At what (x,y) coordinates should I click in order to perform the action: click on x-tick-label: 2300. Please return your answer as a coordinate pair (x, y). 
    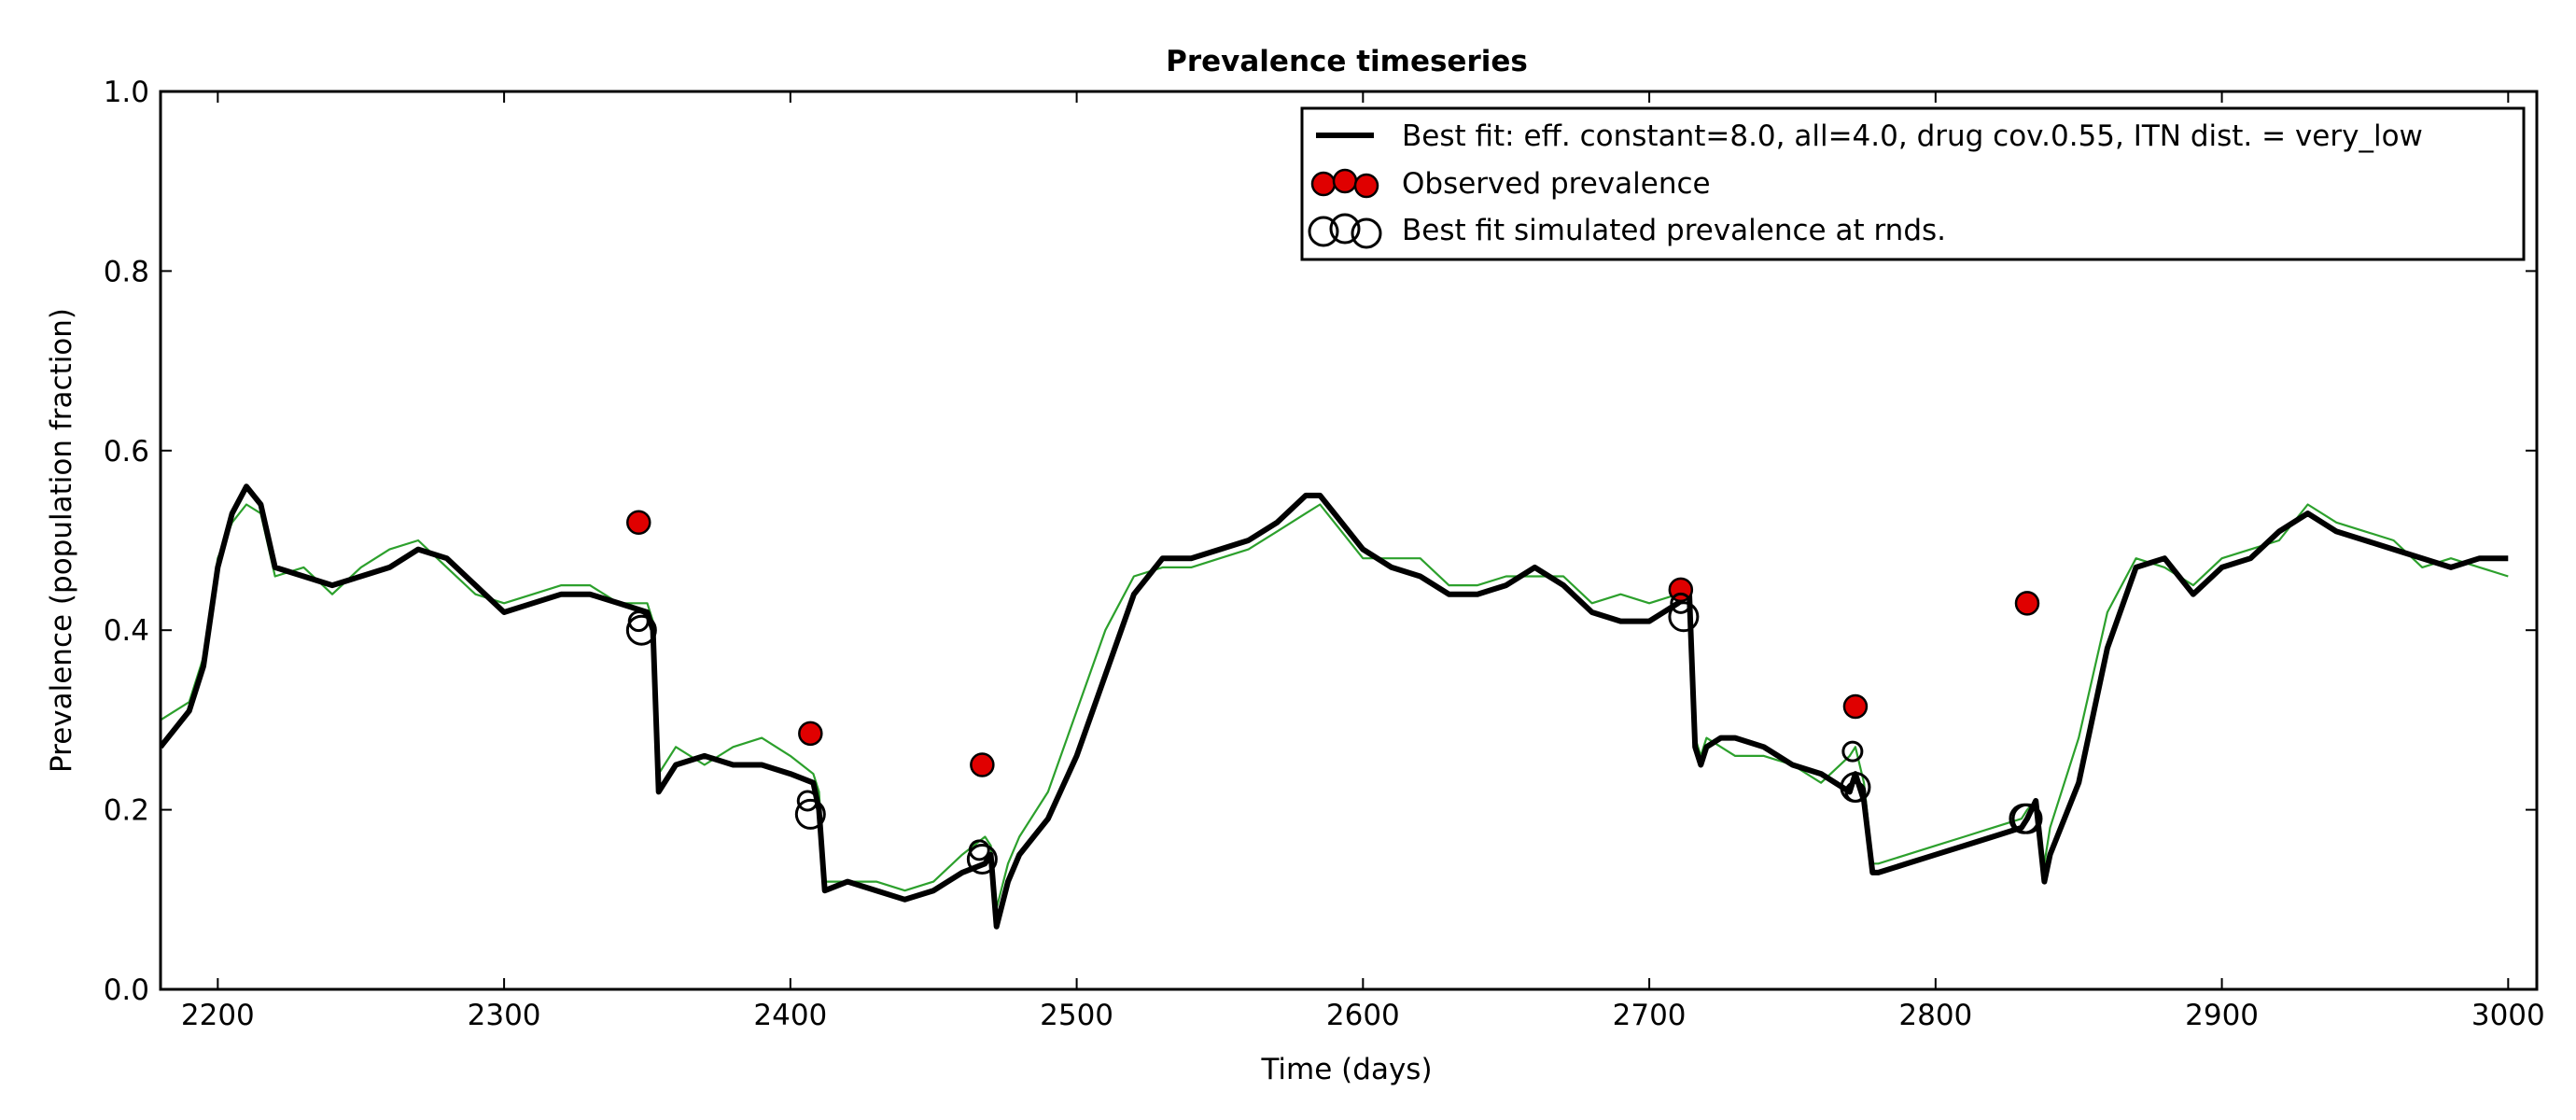
    Looking at the image, I should click on (504, 1015).